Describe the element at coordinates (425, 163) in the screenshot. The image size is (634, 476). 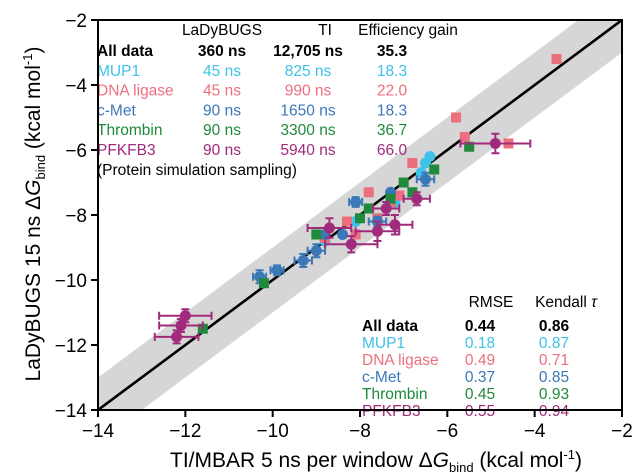
I see `data-point-mup1` at that location.